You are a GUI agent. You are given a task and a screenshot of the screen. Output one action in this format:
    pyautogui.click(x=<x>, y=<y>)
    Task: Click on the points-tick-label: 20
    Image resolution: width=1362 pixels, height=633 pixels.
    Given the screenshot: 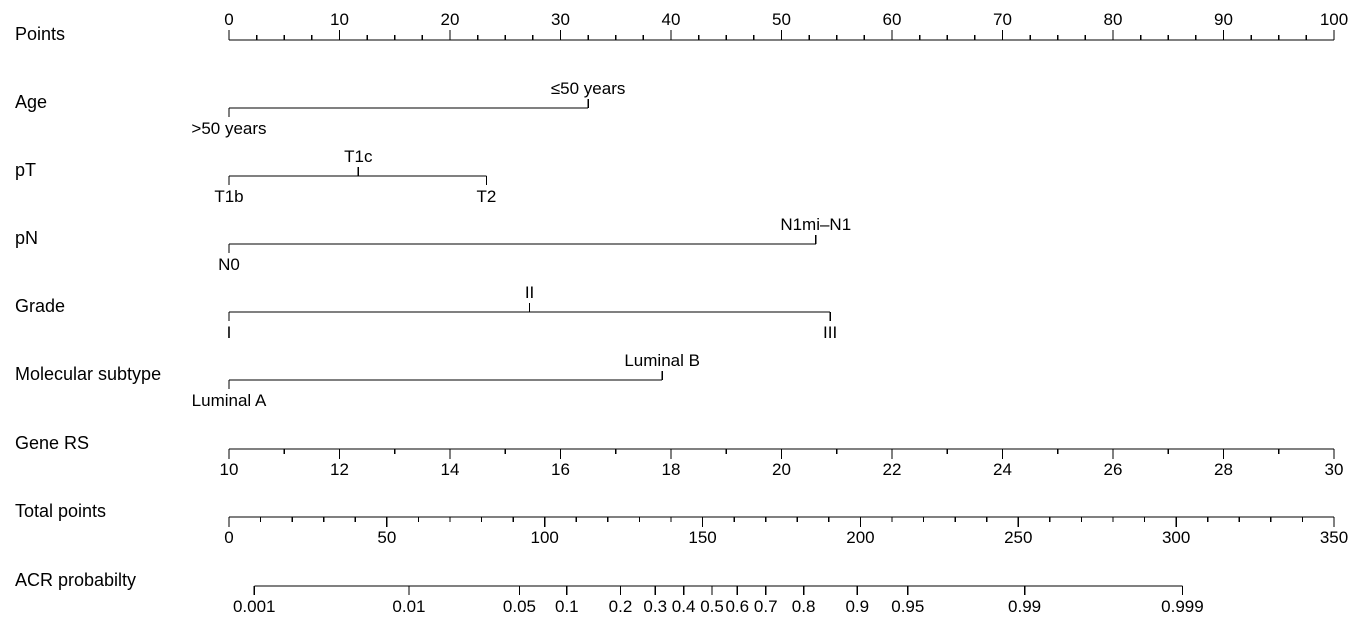 What is the action you would take?
    pyautogui.click(x=450, y=19)
    